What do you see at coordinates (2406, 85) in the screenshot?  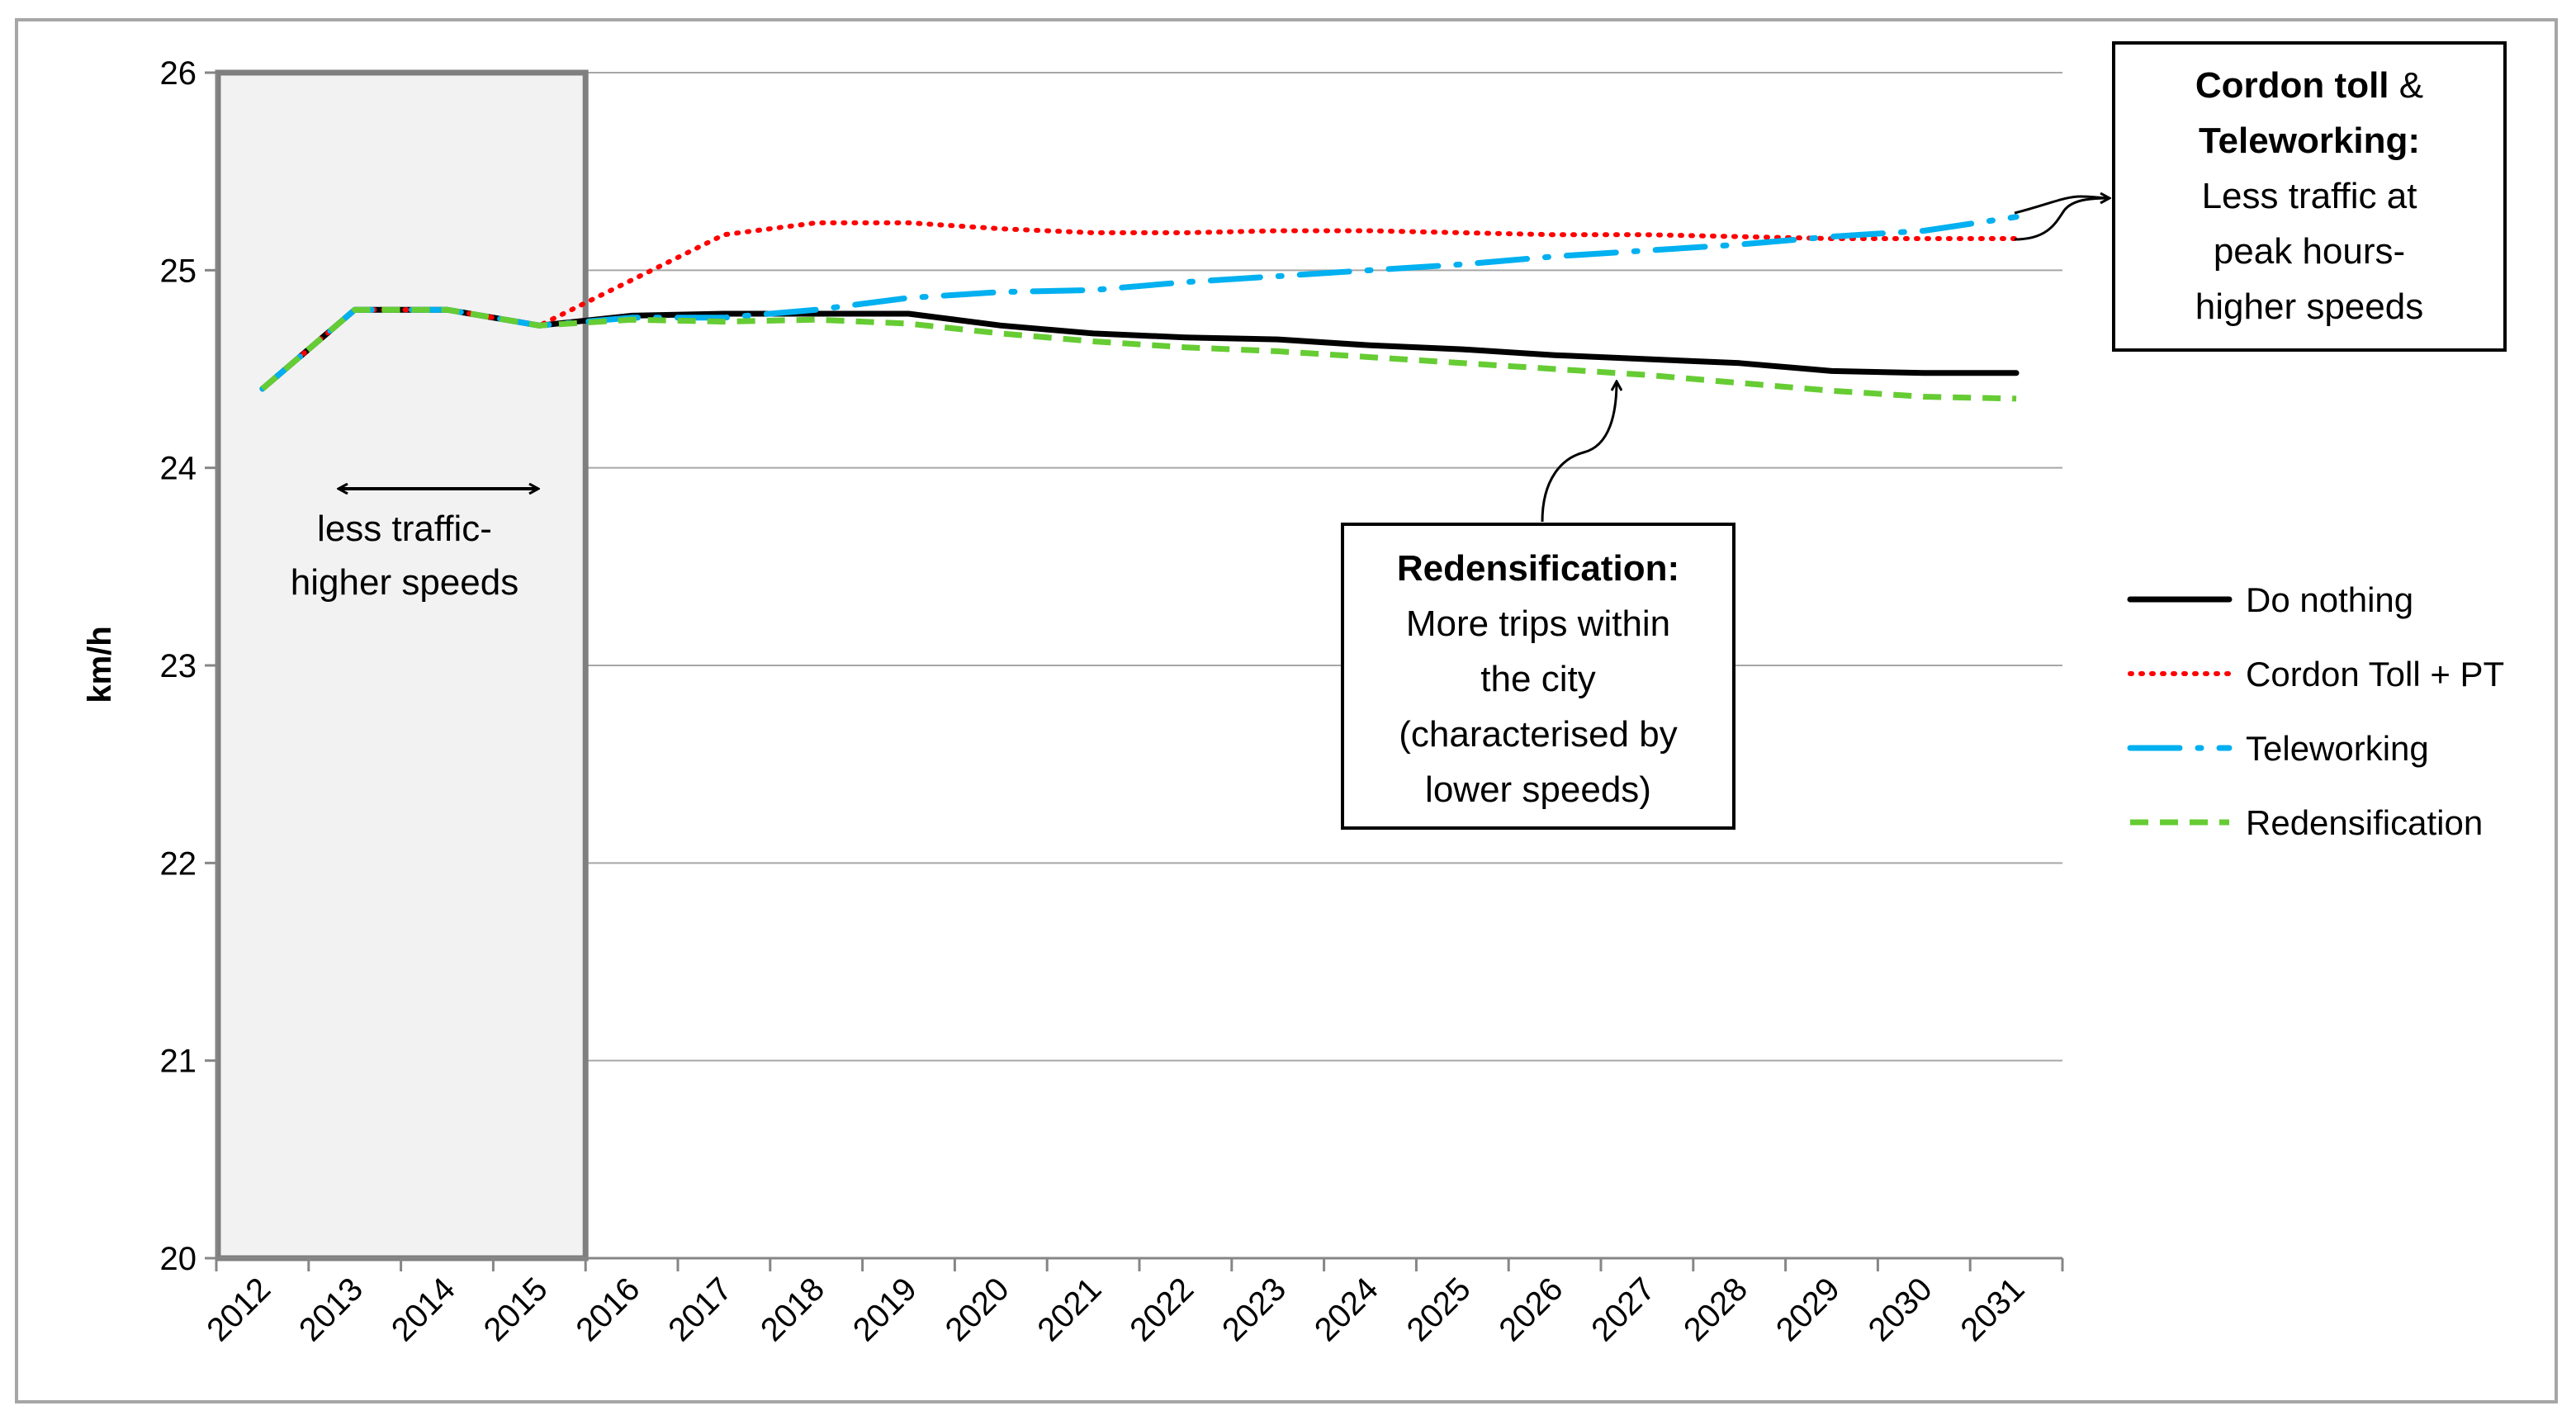 I see `cordon-callout-title-amp: &` at bounding box center [2406, 85].